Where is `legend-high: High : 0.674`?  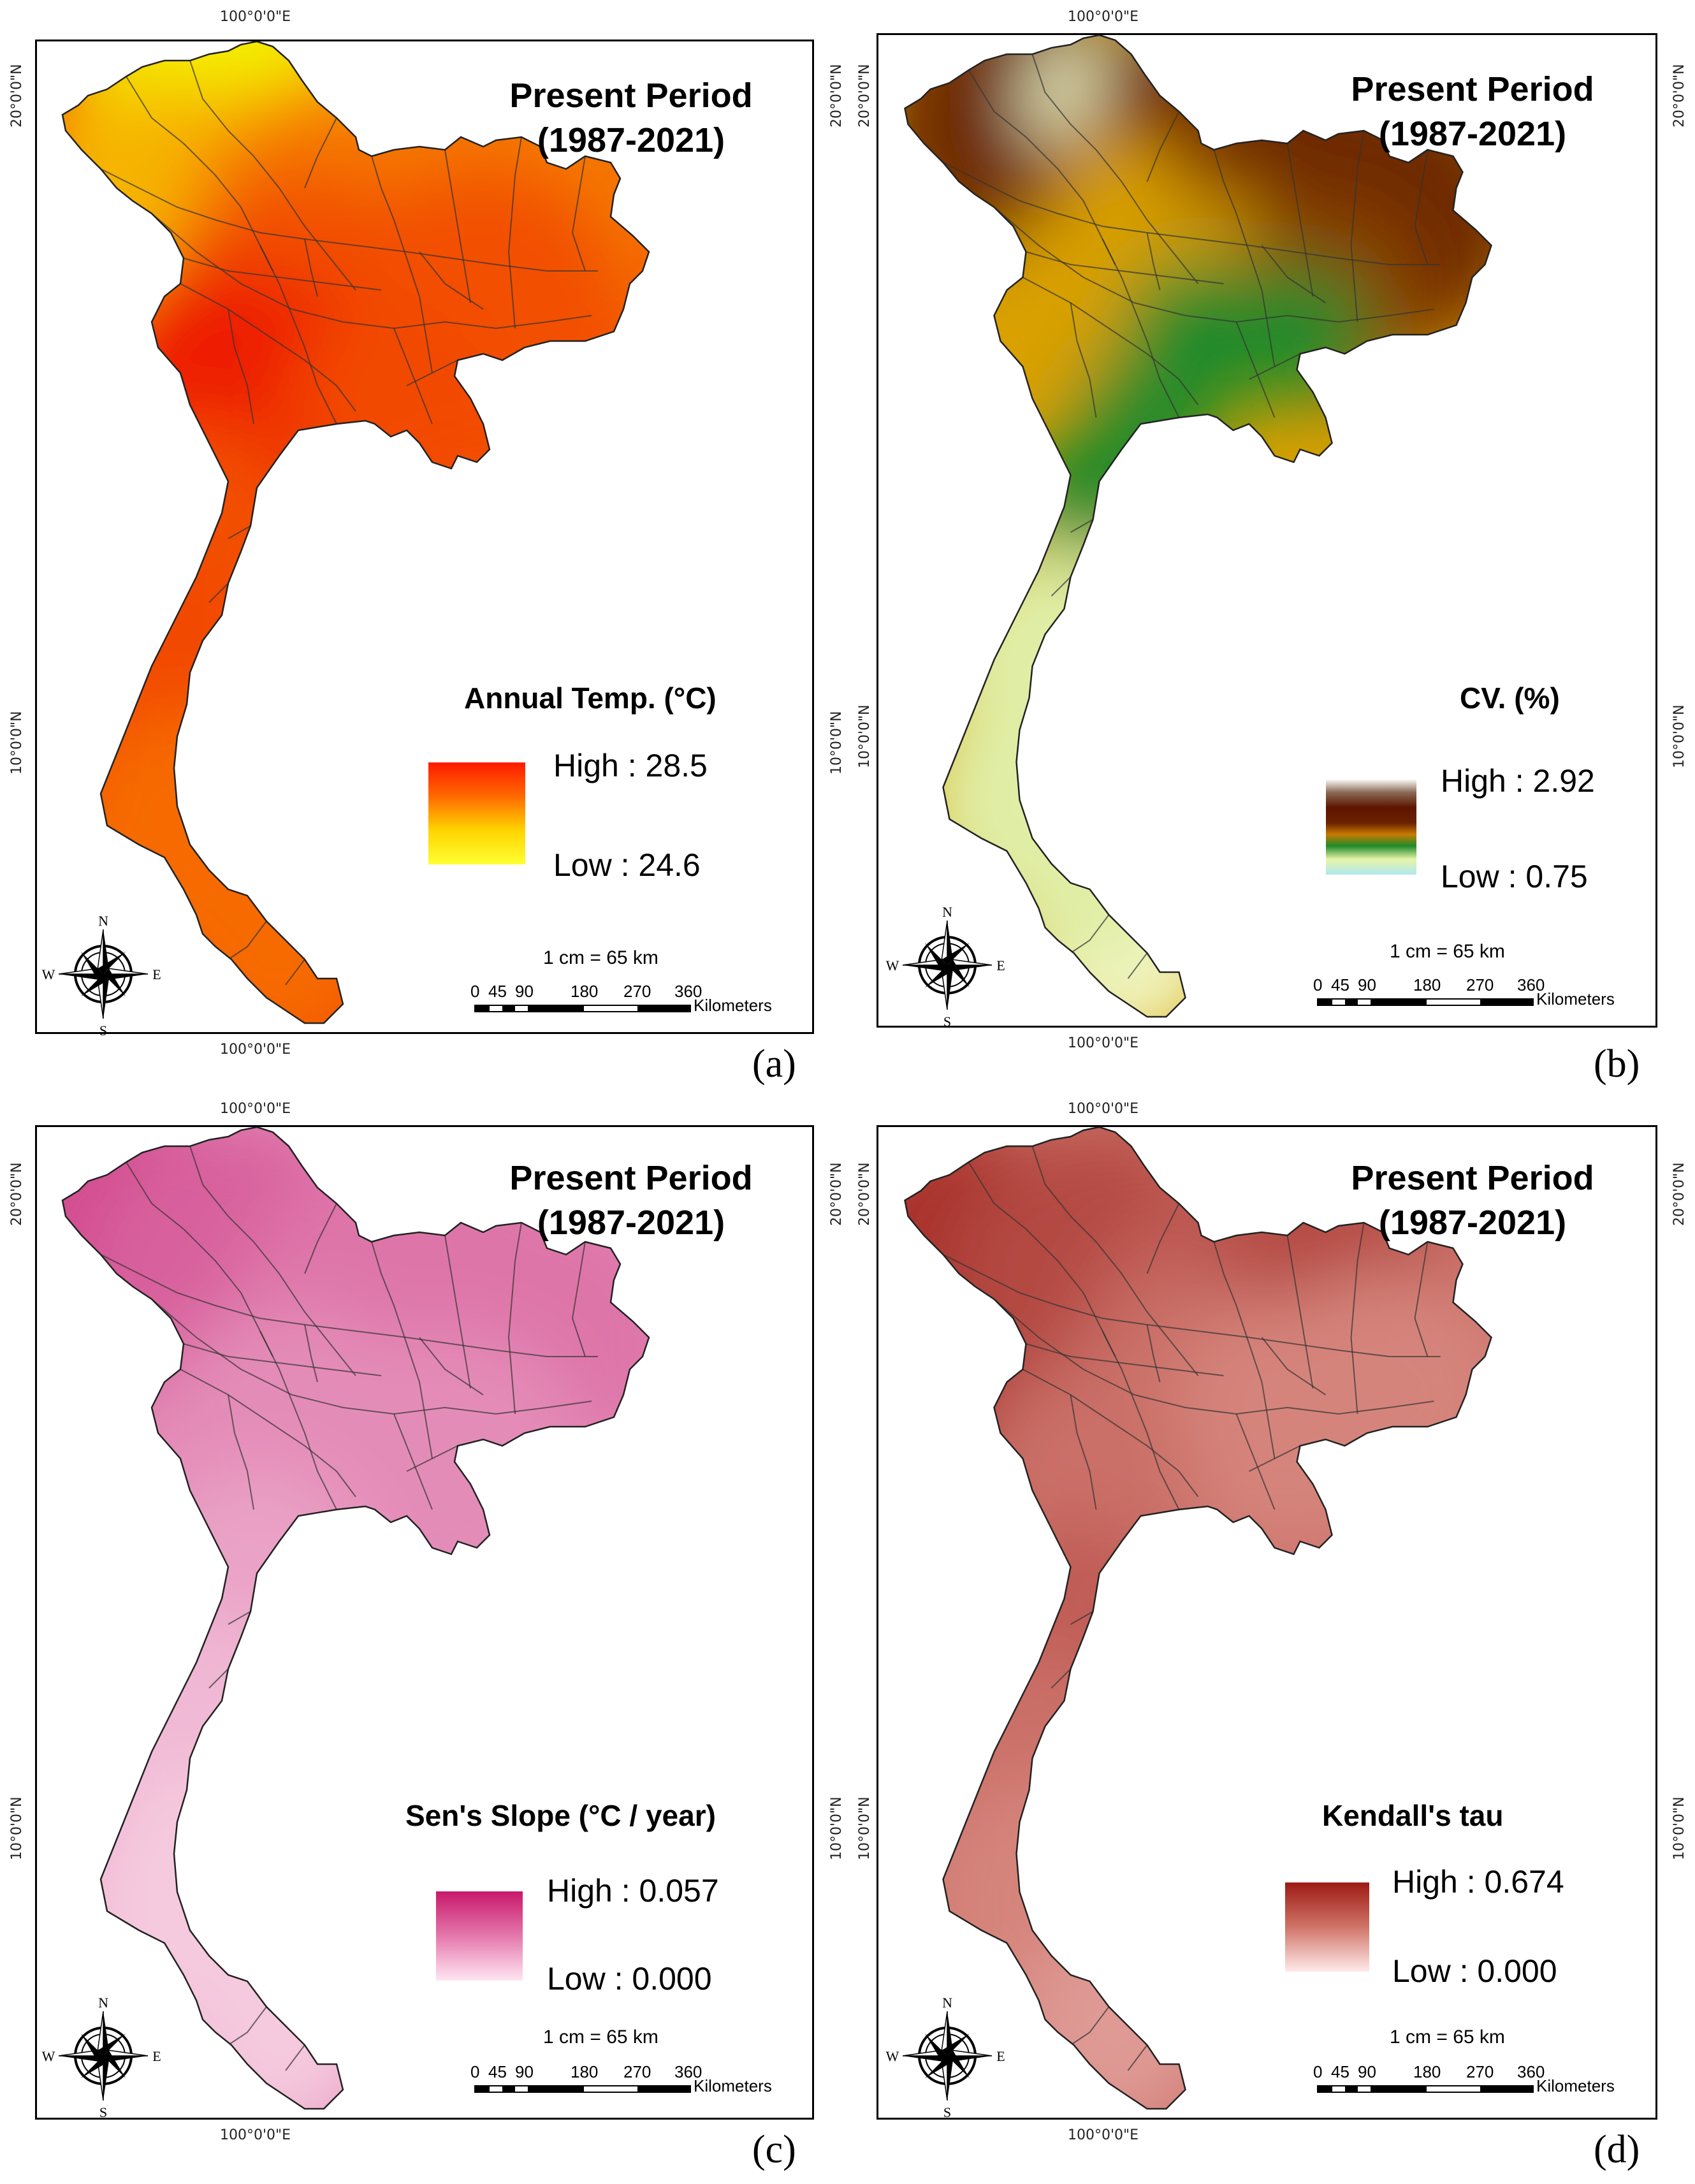
legend-high: High : 0.674 is located at coordinates (1478, 1882).